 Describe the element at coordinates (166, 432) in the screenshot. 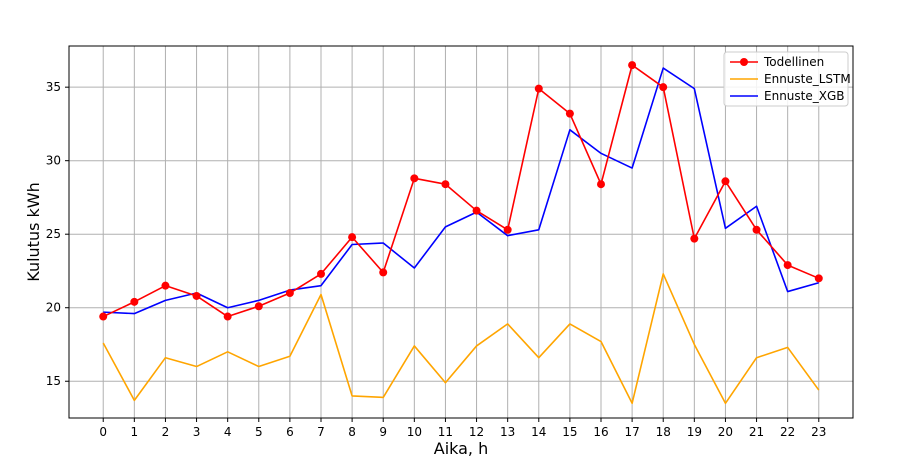

I see `x-tick-label: 2` at that location.